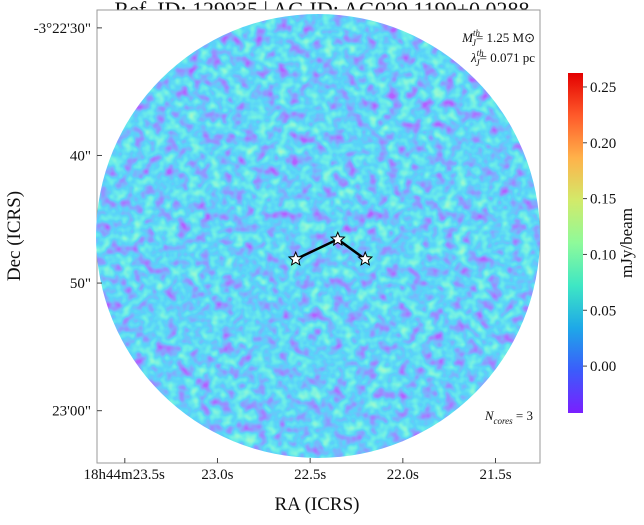 This screenshot has width=644, height=525. Describe the element at coordinates (575, 243) in the screenshot. I see `colorbar` at that location.